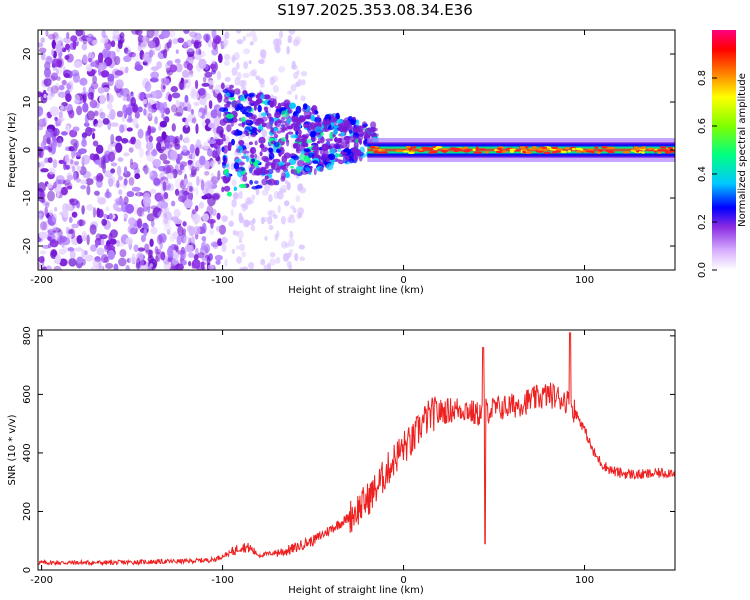 The image size is (750, 600). Describe the element at coordinates (222, 580) in the screenshot. I see `x-tick-label: -100` at that location.